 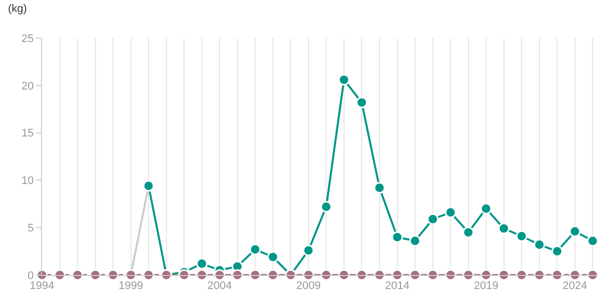 I want to click on y-tick-label: 10, so click(x=28, y=181).